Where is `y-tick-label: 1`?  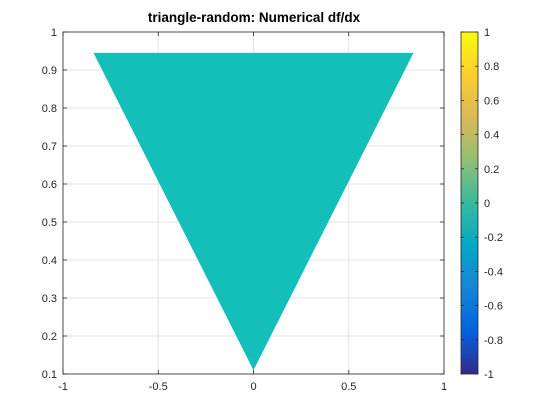 y-tick-label: 1 is located at coordinates (54, 33).